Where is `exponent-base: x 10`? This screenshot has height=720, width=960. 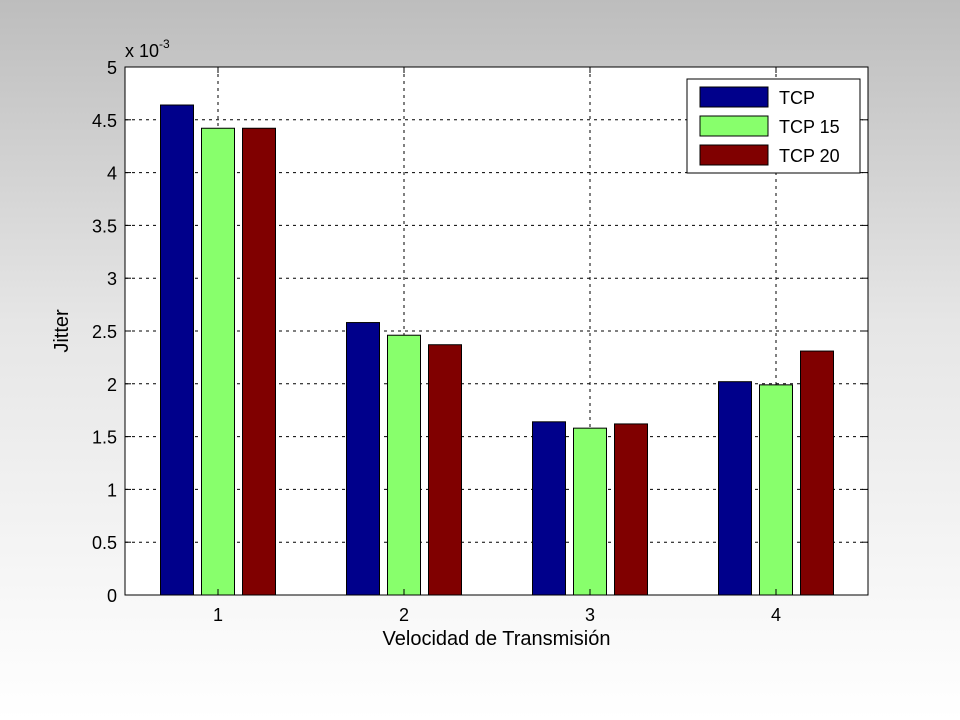
exponent-base: x 10 is located at coordinates (142, 51).